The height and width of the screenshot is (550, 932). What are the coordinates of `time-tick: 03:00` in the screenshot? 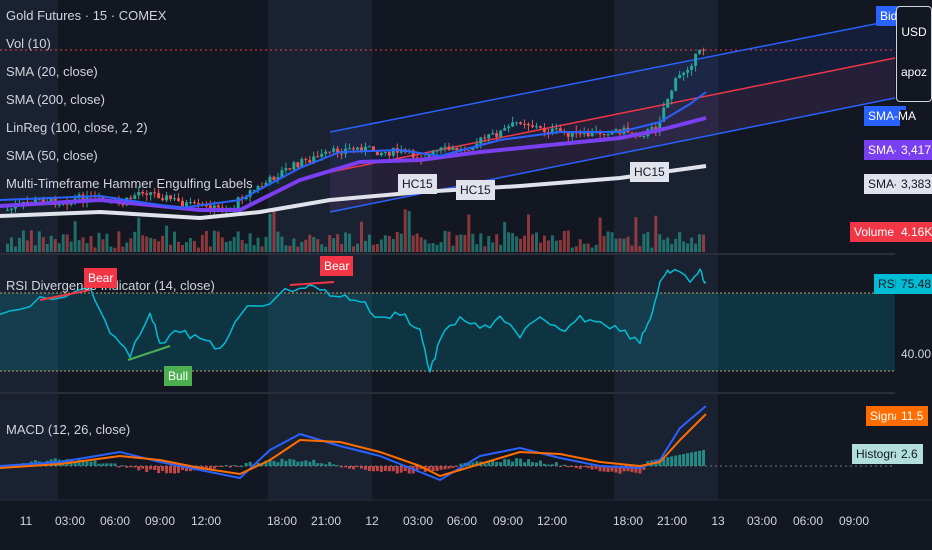 It's located at (418, 521).